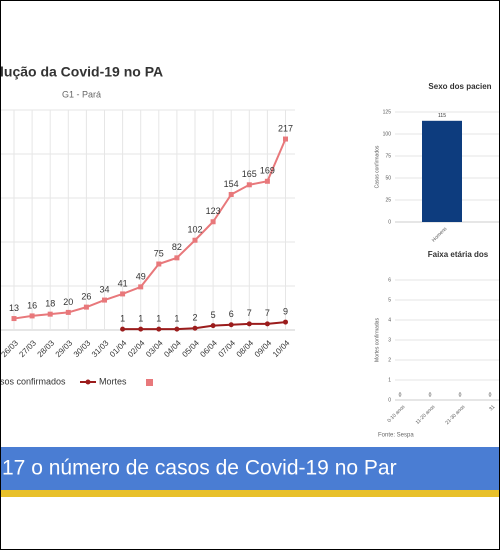 This screenshot has height=550, width=500. Describe the element at coordinates (249, 174) in the screenshot. I see `data-label: 165` at that location.